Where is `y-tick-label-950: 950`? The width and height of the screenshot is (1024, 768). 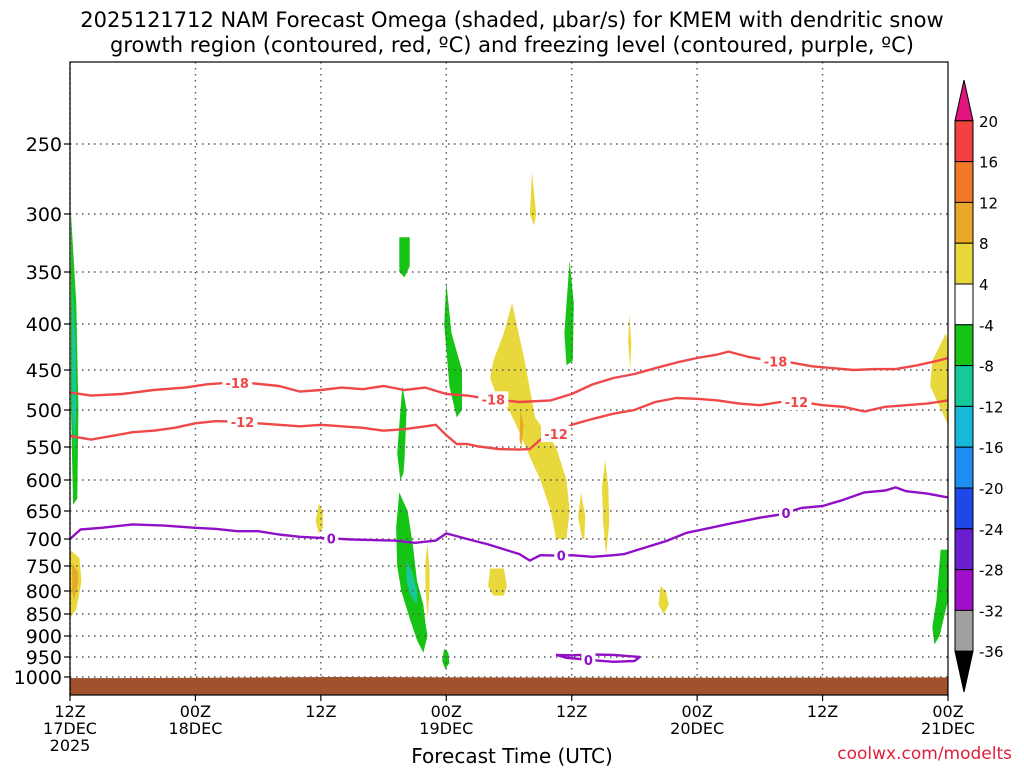 y-tick-label-950: 950 is located at coordinates (44, 658).